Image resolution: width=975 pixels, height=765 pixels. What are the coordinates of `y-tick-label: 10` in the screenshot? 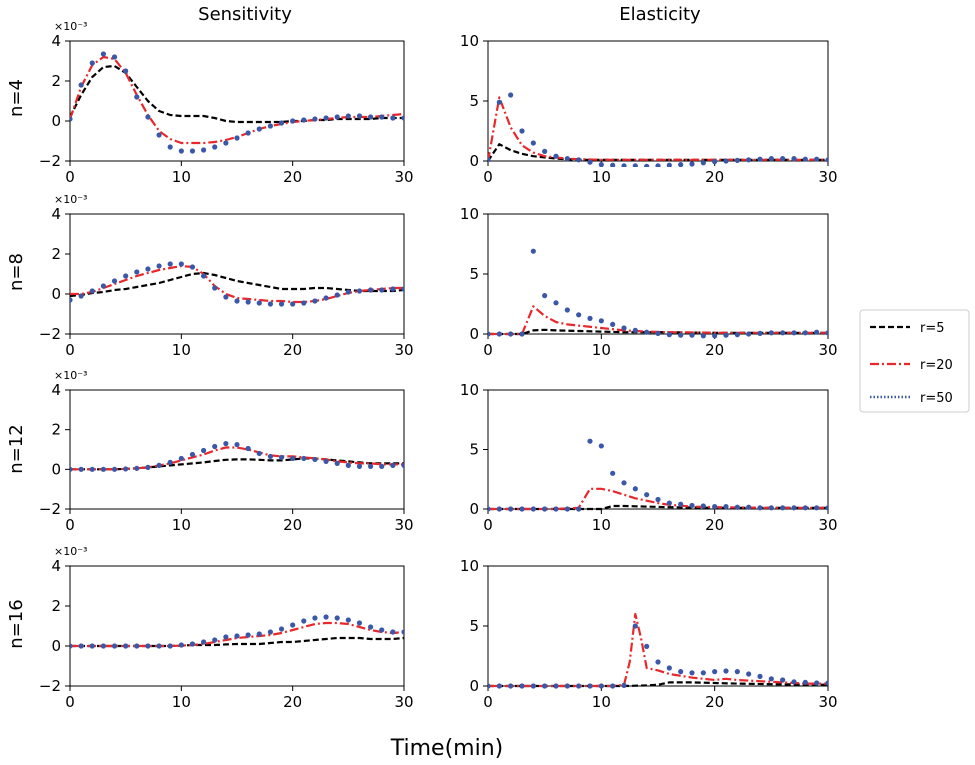 It's located at (469, 41).